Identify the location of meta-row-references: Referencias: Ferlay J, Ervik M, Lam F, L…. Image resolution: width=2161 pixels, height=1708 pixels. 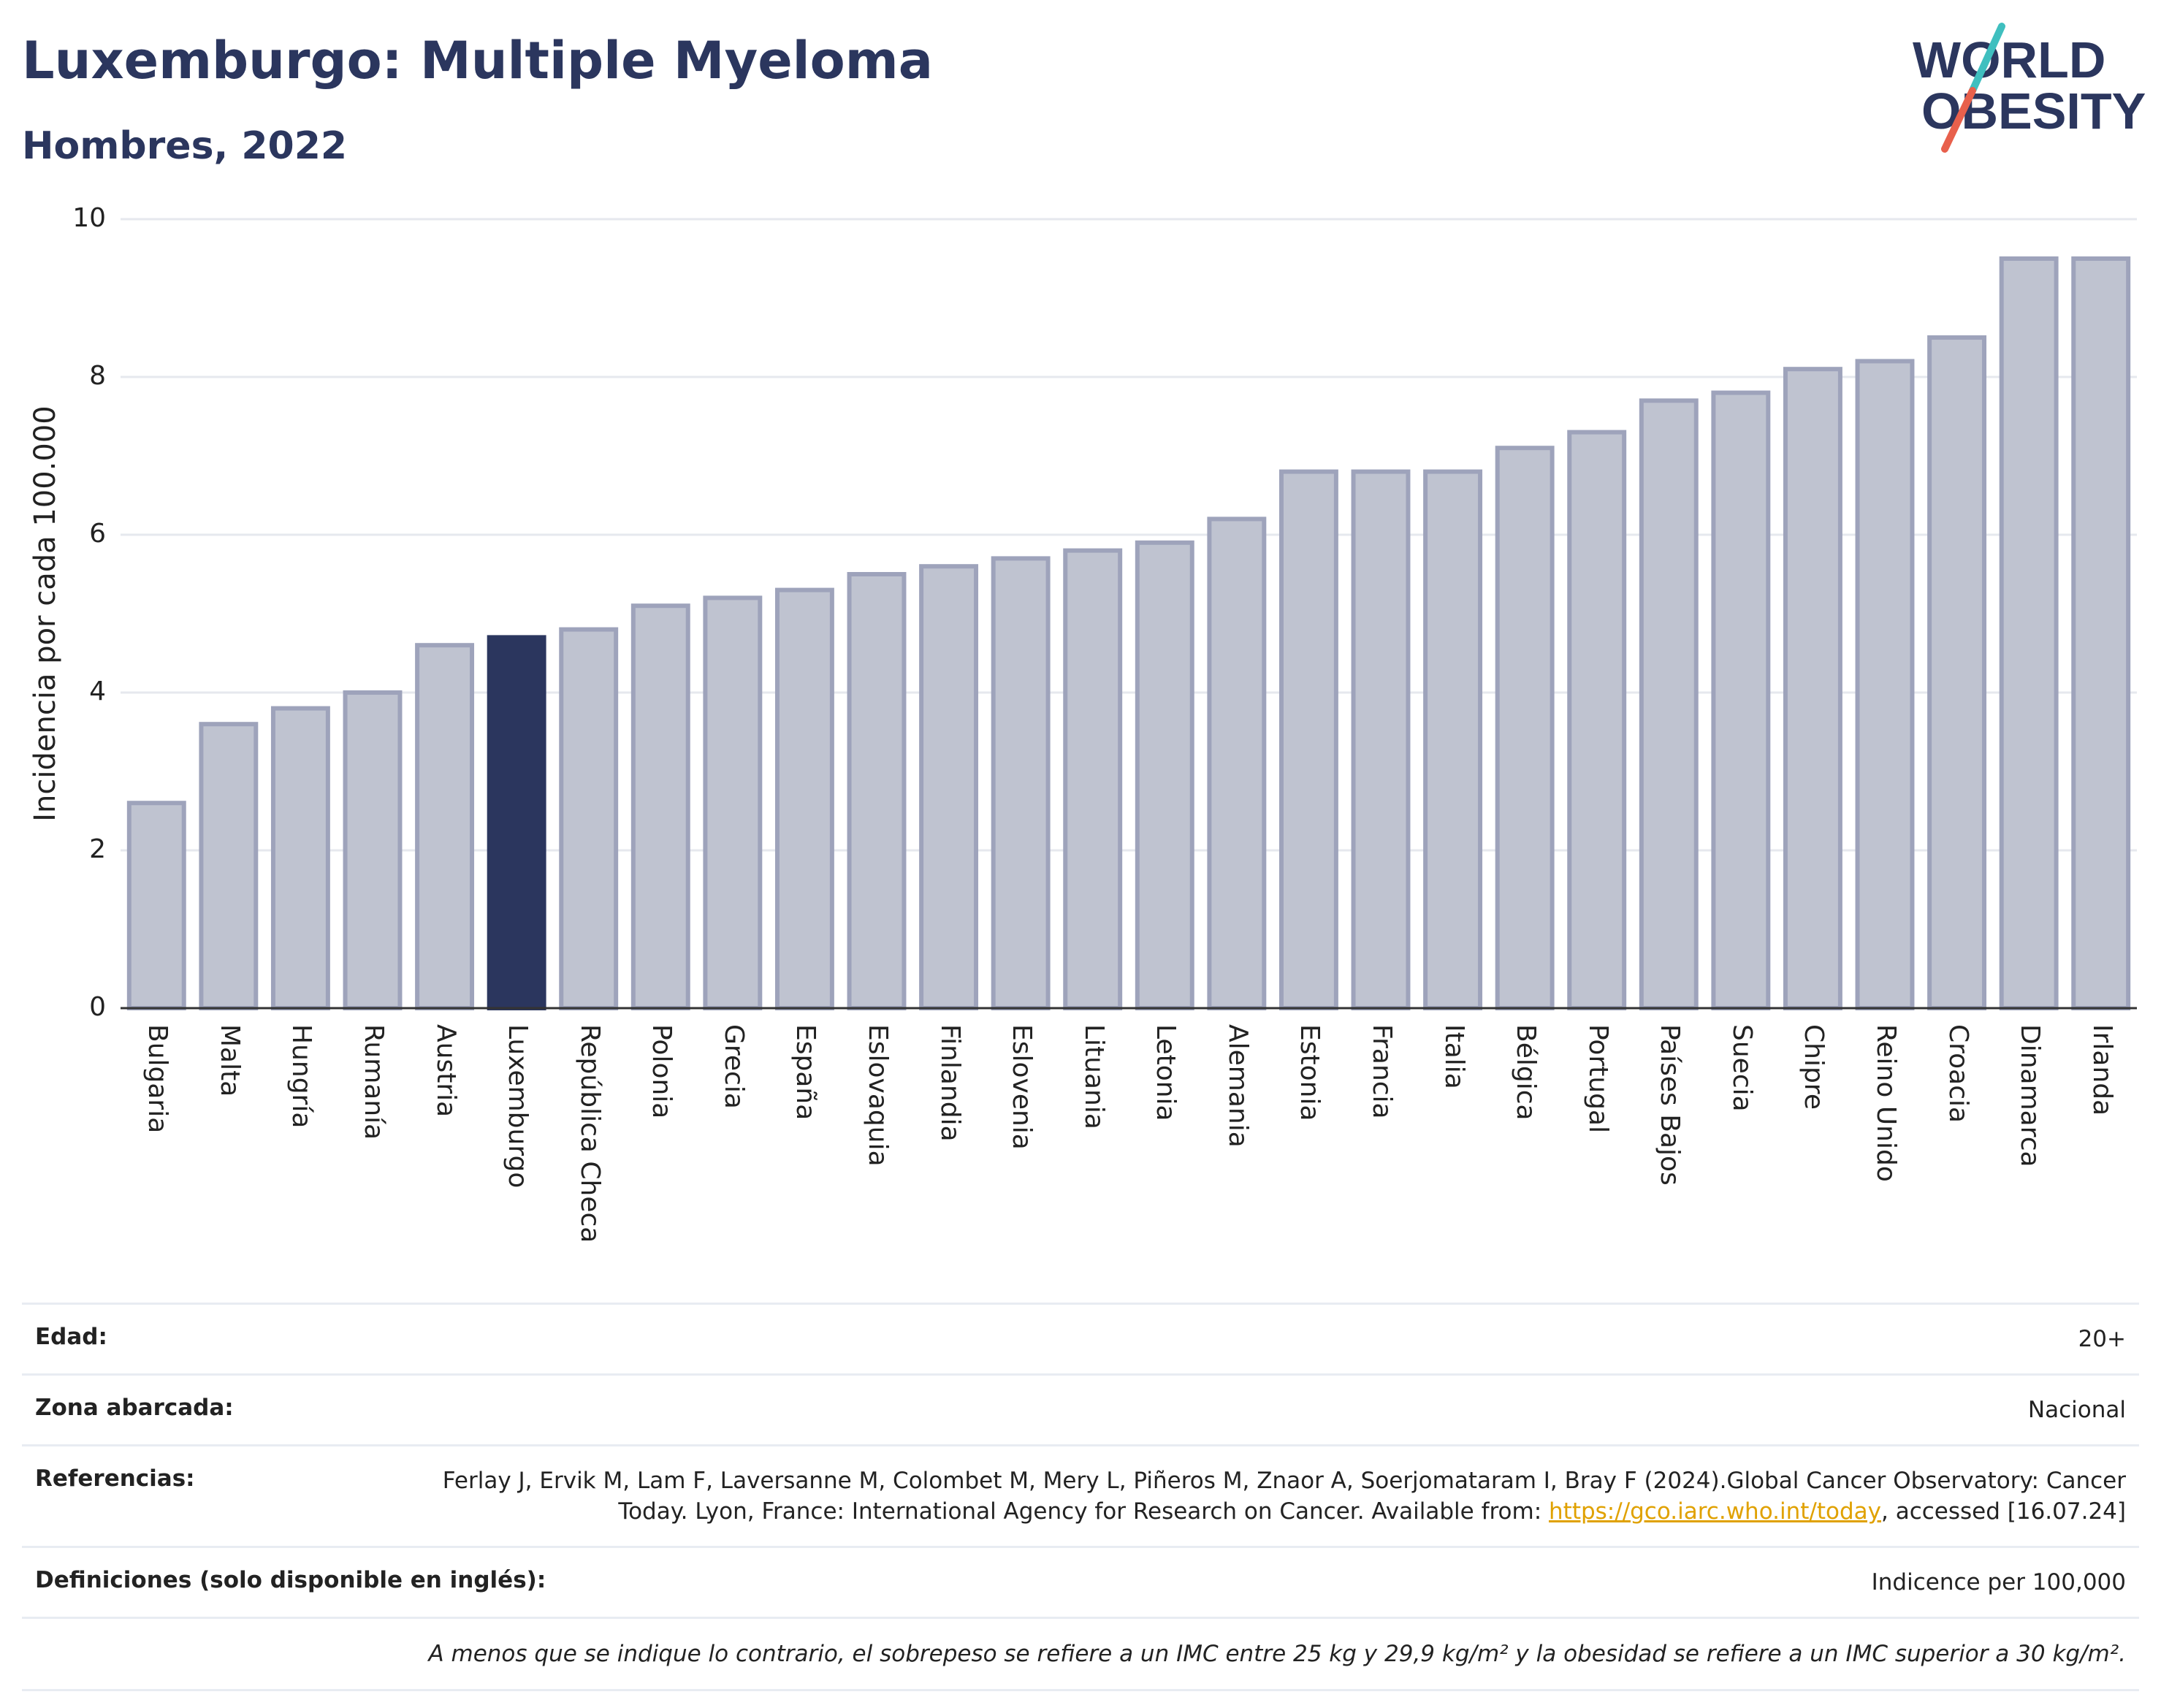
(1080, 1495).